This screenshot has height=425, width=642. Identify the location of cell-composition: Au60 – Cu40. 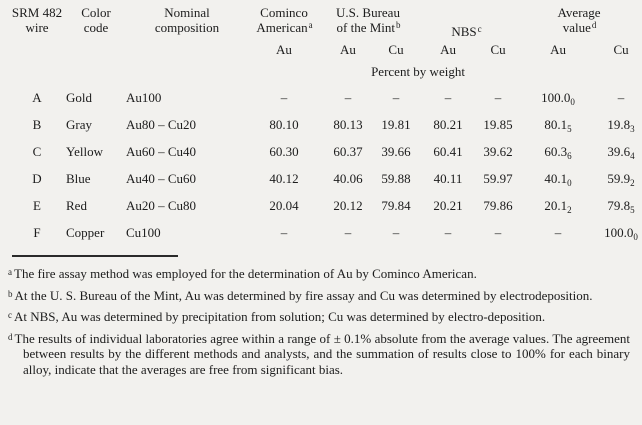
(161, 151).